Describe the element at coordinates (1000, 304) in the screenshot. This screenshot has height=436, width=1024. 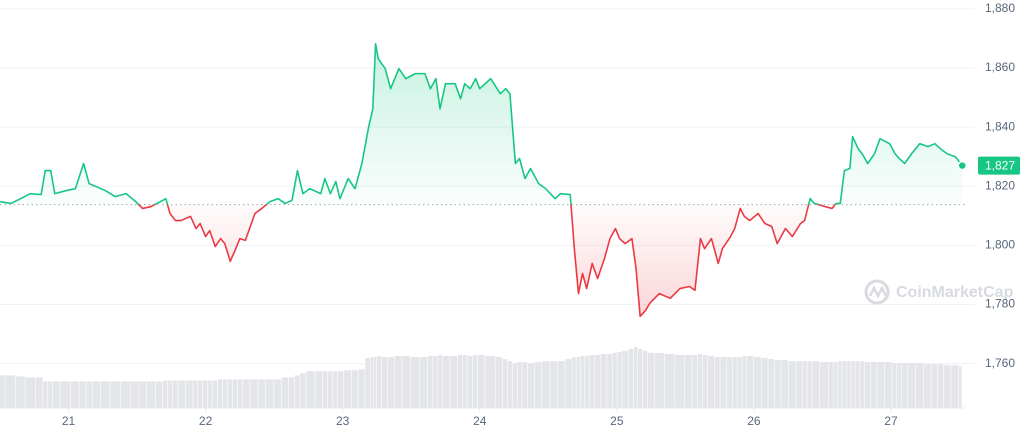
I see `y-tick-label: 1,780` at that location.